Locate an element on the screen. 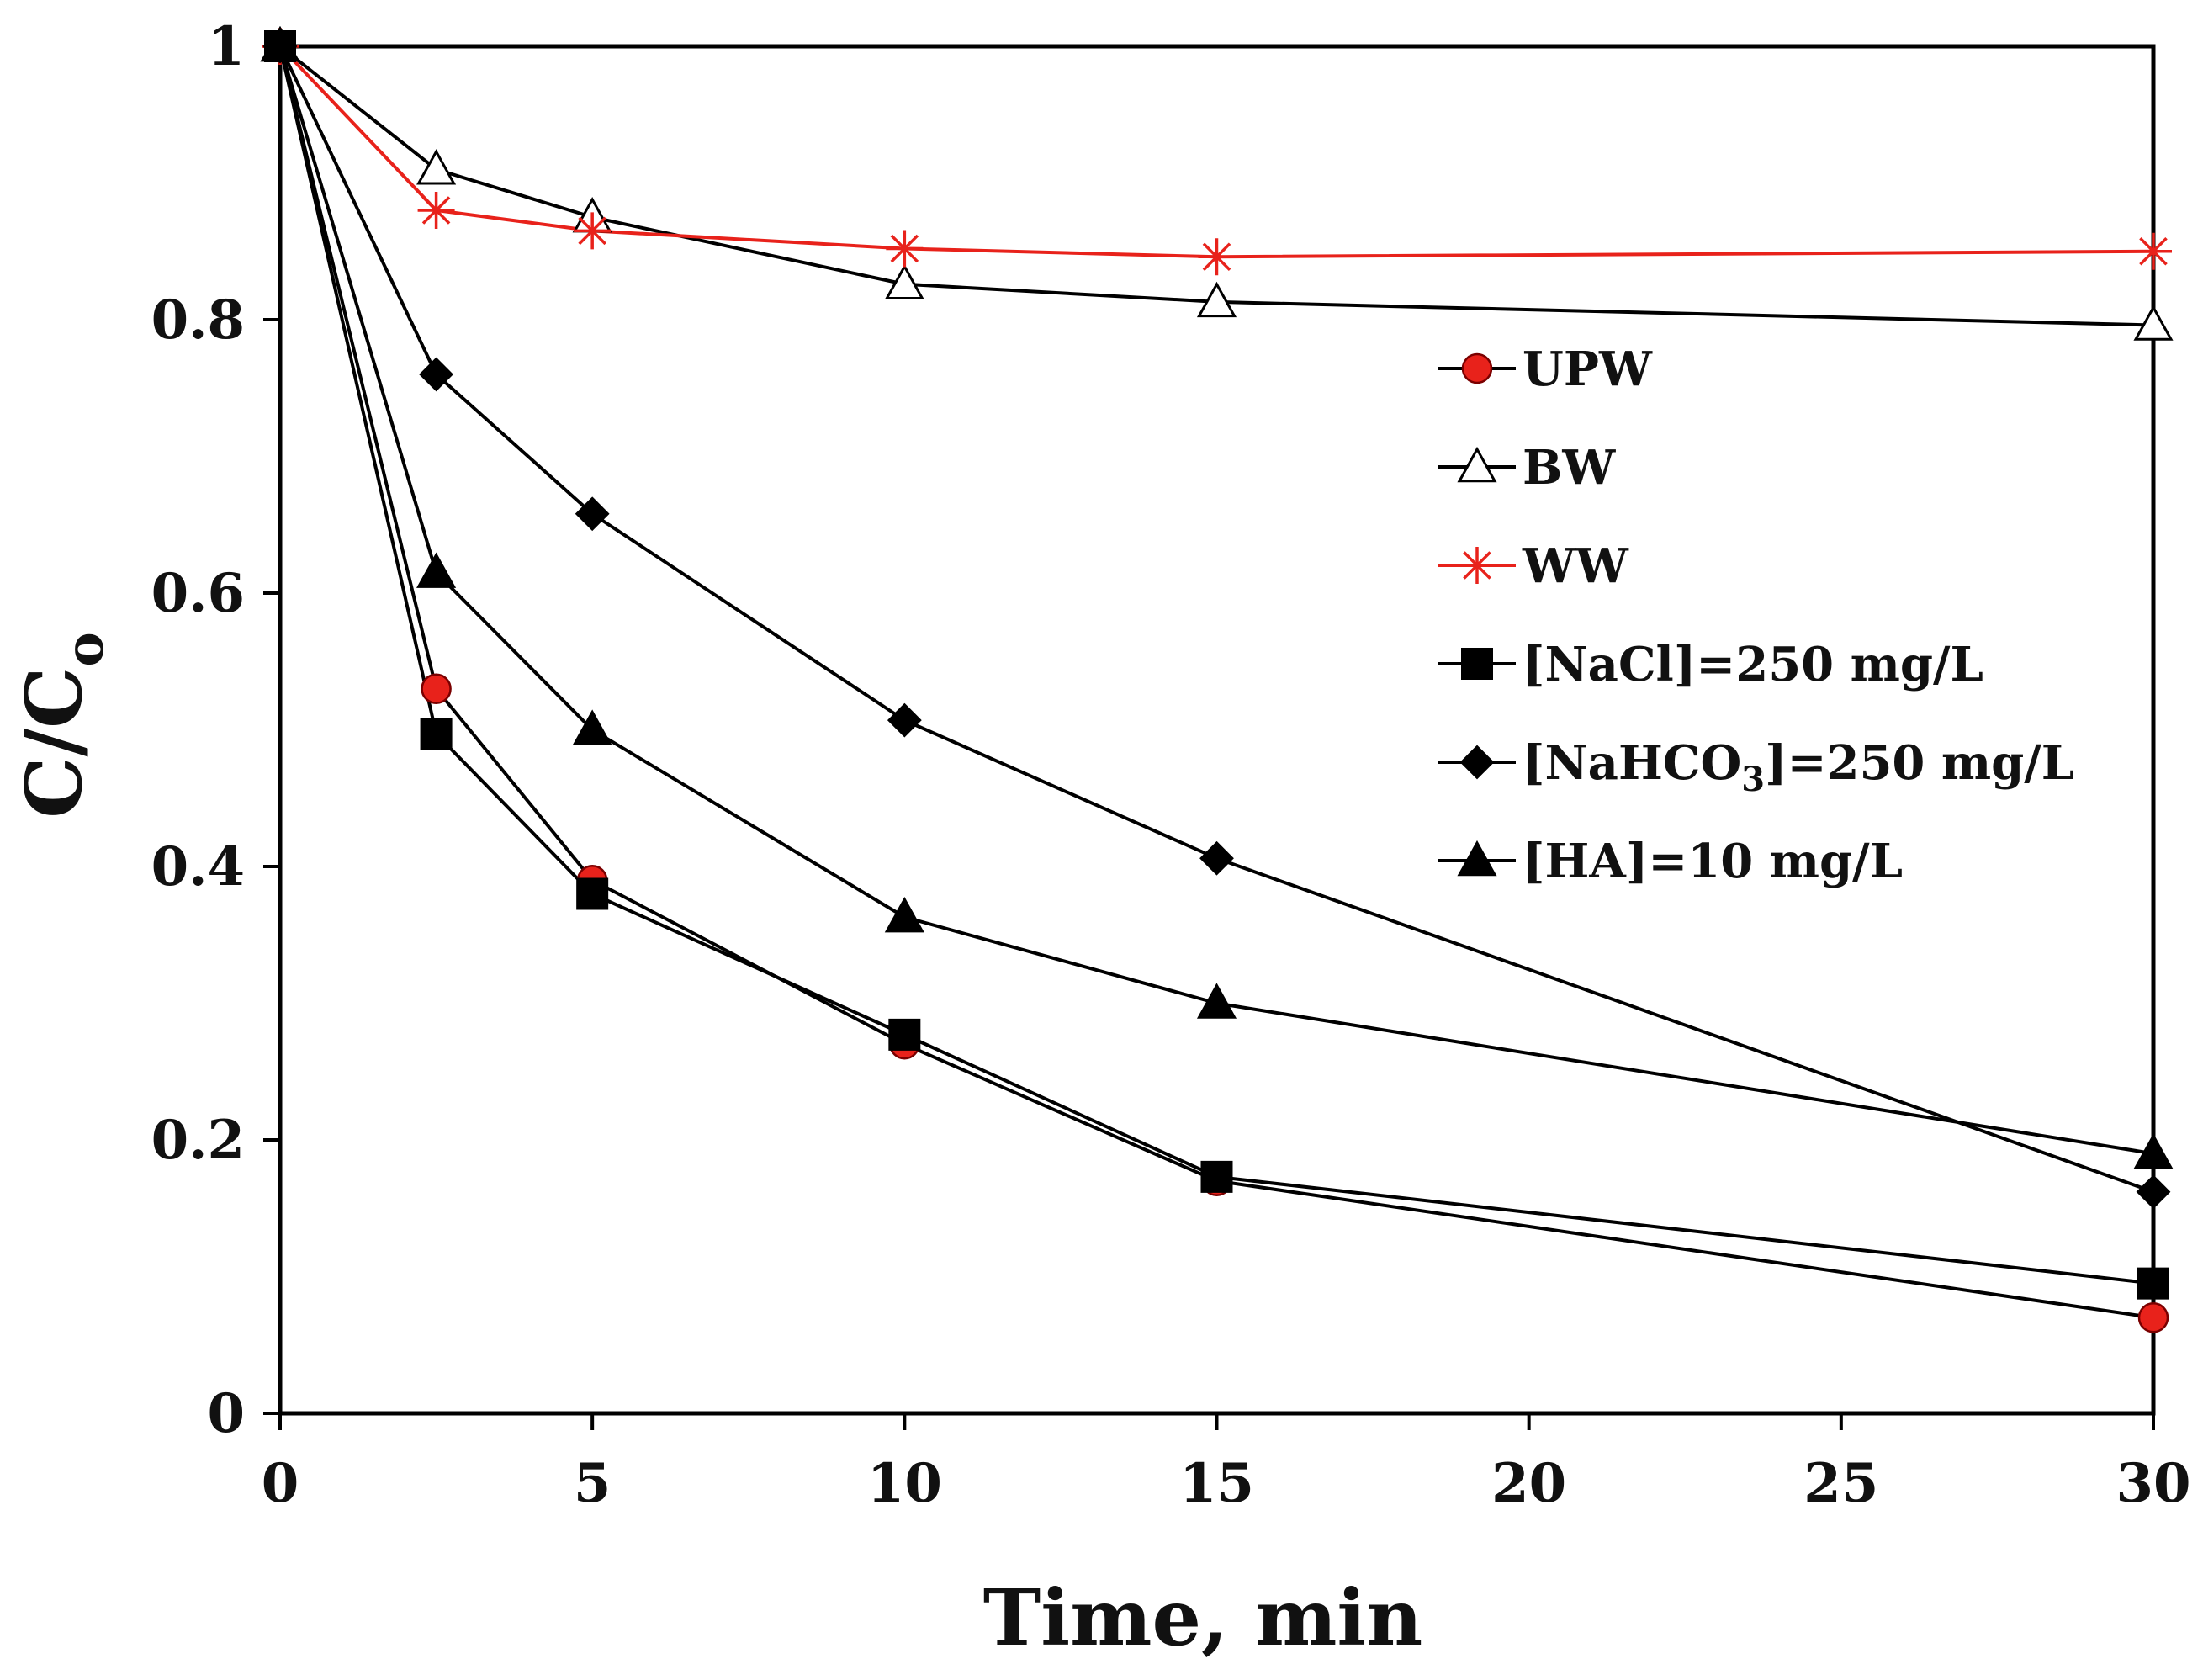  marker-upw-1-shape is located at coordinates (436, 688).